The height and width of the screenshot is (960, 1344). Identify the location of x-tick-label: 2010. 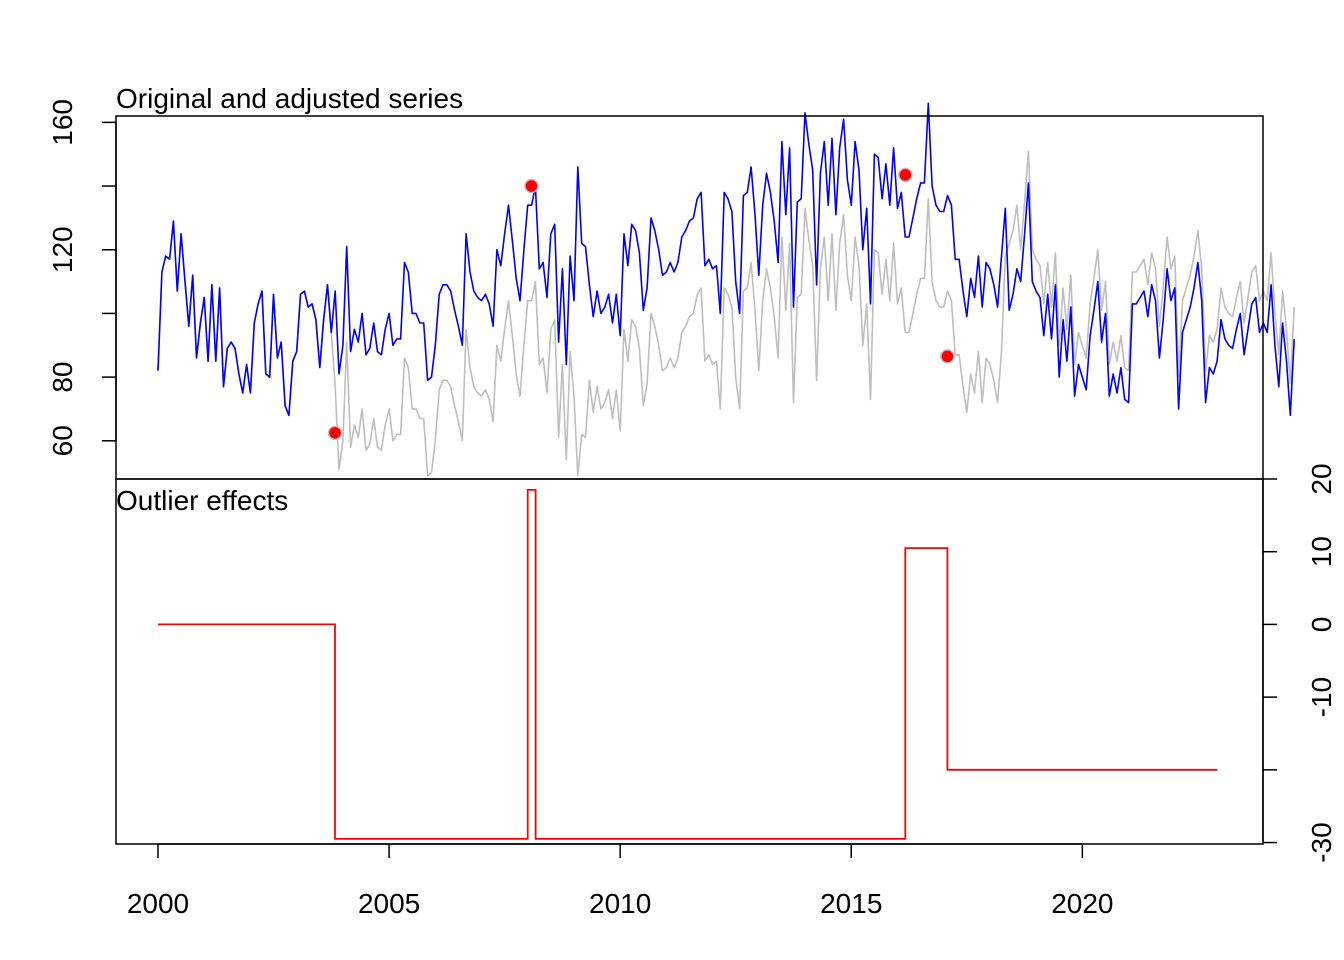
(620, 903).